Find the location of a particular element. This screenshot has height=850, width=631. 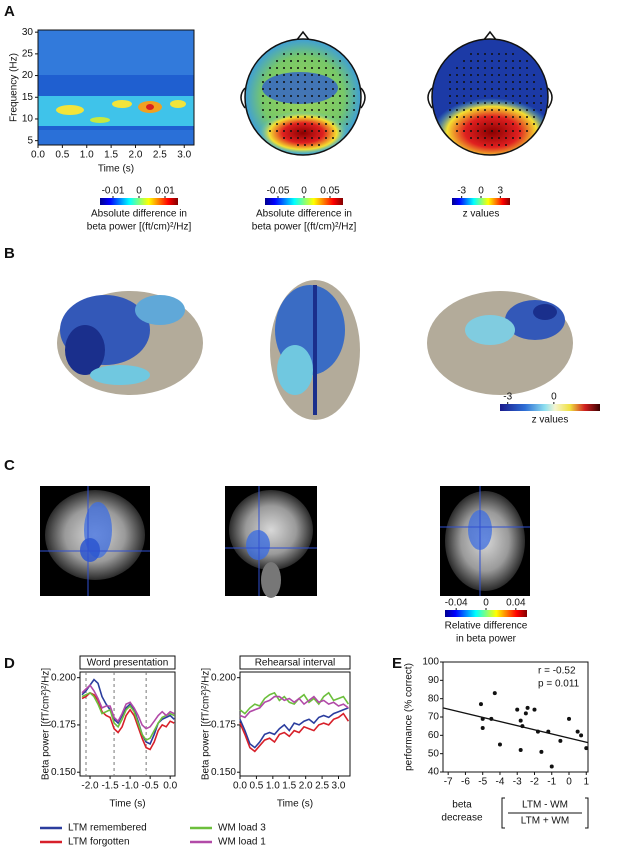

brain-right is located at coordinates (500, 343).